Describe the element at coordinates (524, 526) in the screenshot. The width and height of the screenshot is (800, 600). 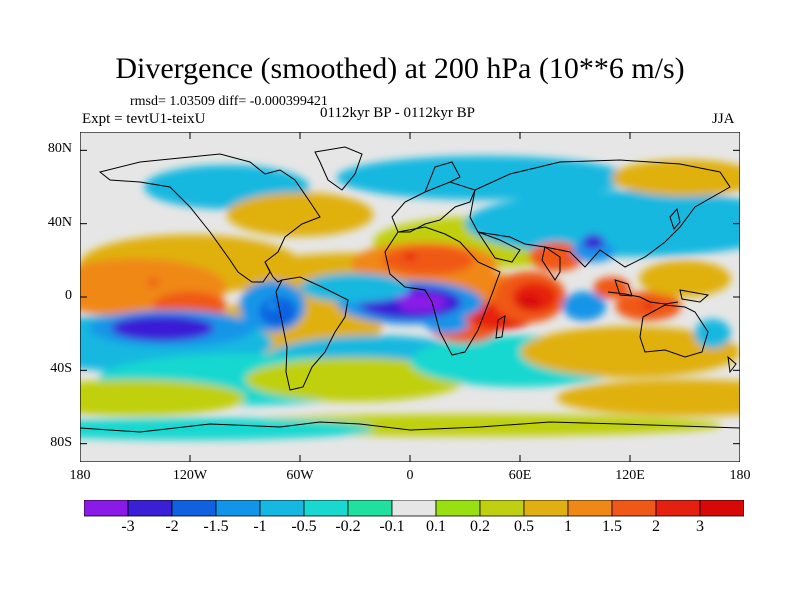
I see `colorbar-label: 0.5` at that location.